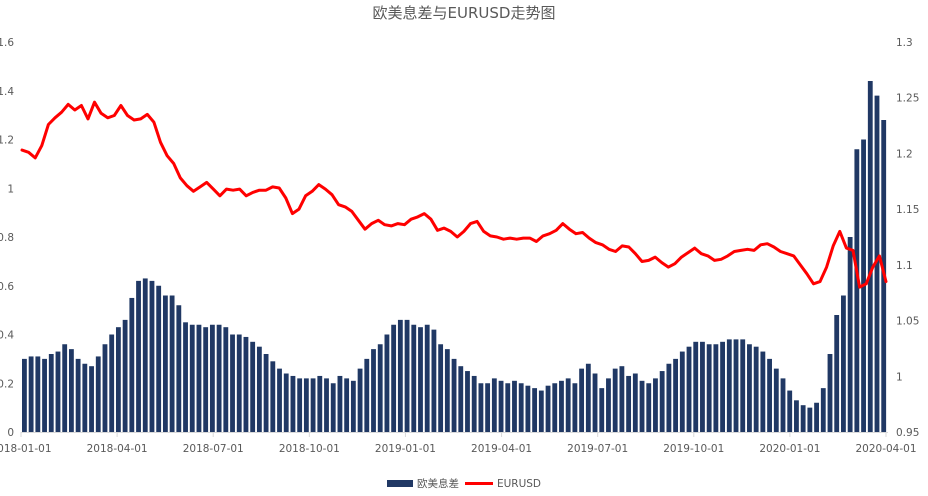 Image resolution: width=928 pixels, height=496 pixels. What do you see at coordinates (7, 43) in the screenshot?
I see `left-y-tick-label: 1.6` at bounding box center [7, 43].